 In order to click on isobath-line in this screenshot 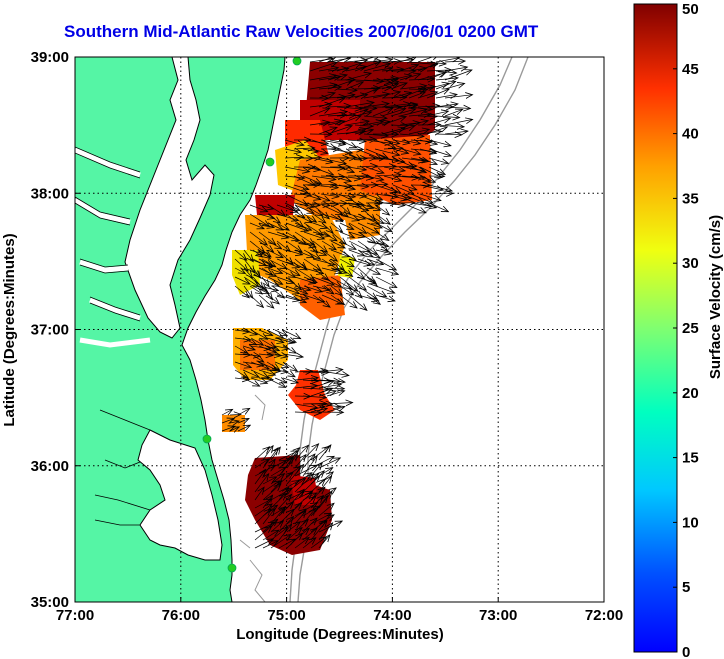, I will do `click(252, 498)`.